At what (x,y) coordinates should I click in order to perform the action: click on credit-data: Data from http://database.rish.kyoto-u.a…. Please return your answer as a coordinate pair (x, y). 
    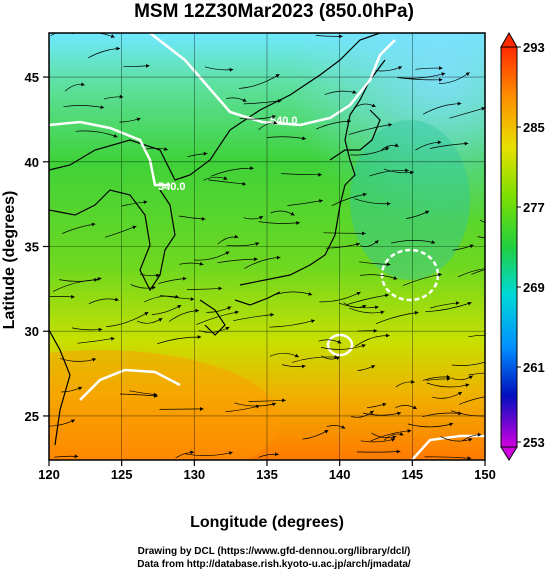
    Looking at the image, I should click on (274, 564).